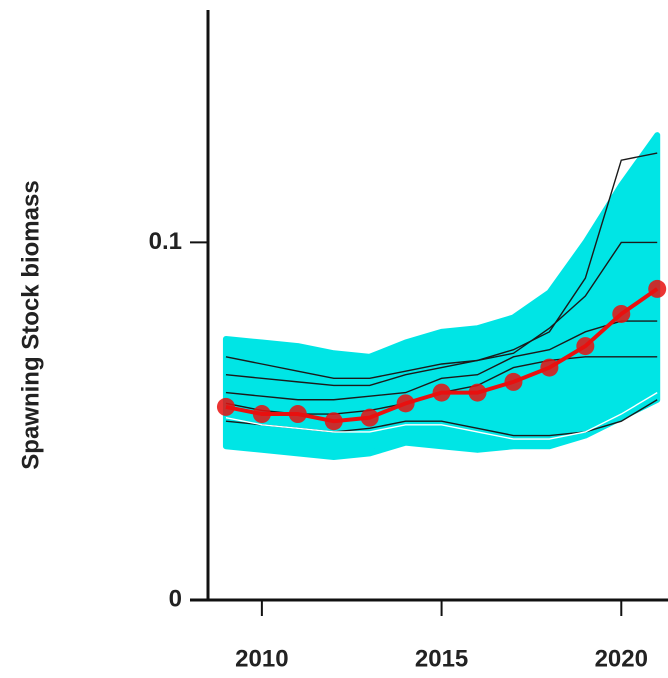  I want to click on y-tick-label: 0.1, so click(165, 241).